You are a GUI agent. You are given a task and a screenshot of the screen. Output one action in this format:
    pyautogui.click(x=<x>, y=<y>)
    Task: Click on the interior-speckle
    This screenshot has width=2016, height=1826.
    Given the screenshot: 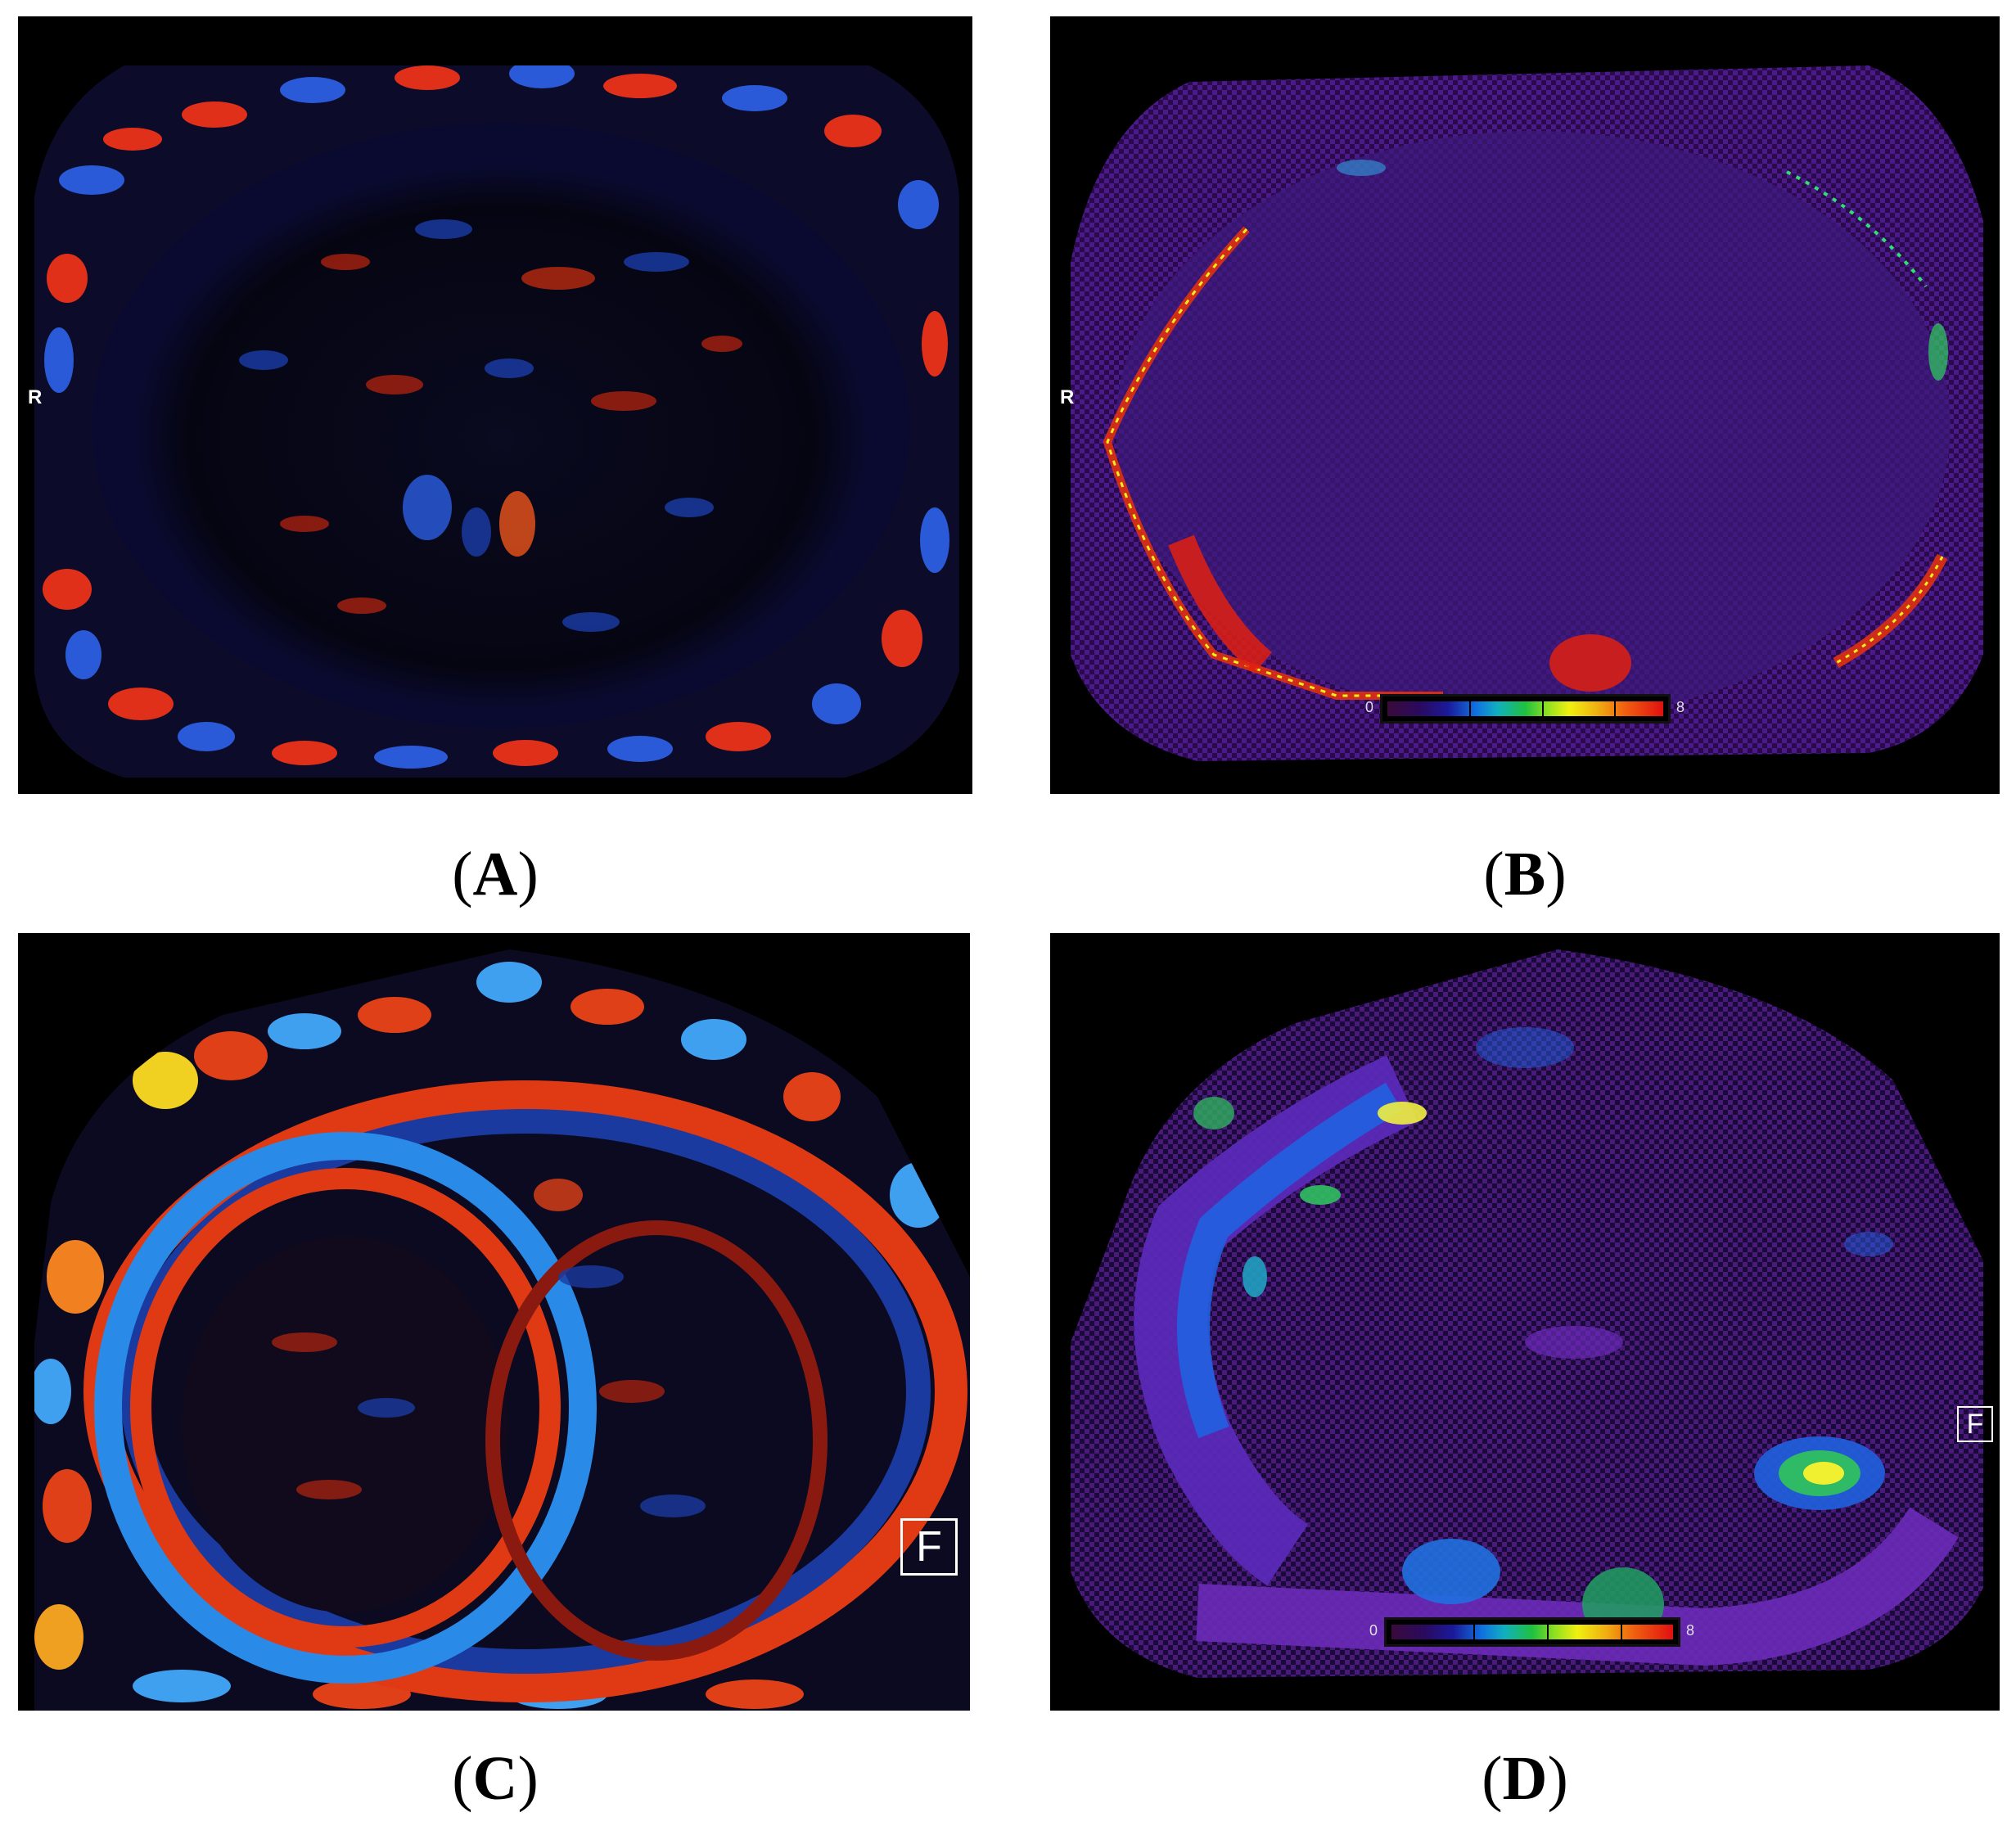 What is the action you would take?
    pyautogui.click(x=491, y=425)
    